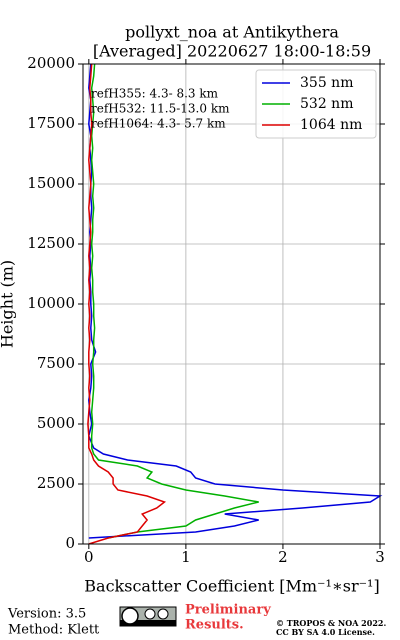 The image size is (400, 640). What do you see at coordinates (51, 243) in the screenshot?
I see `y-tick-label: 12500` at bounding box center [51, 243].